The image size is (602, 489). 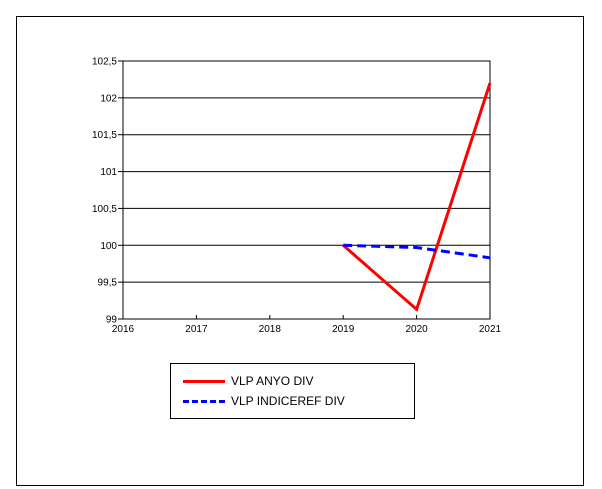 I want to click on legend-item-0: VLP ANYO DIV, so click(x=248, y=381).